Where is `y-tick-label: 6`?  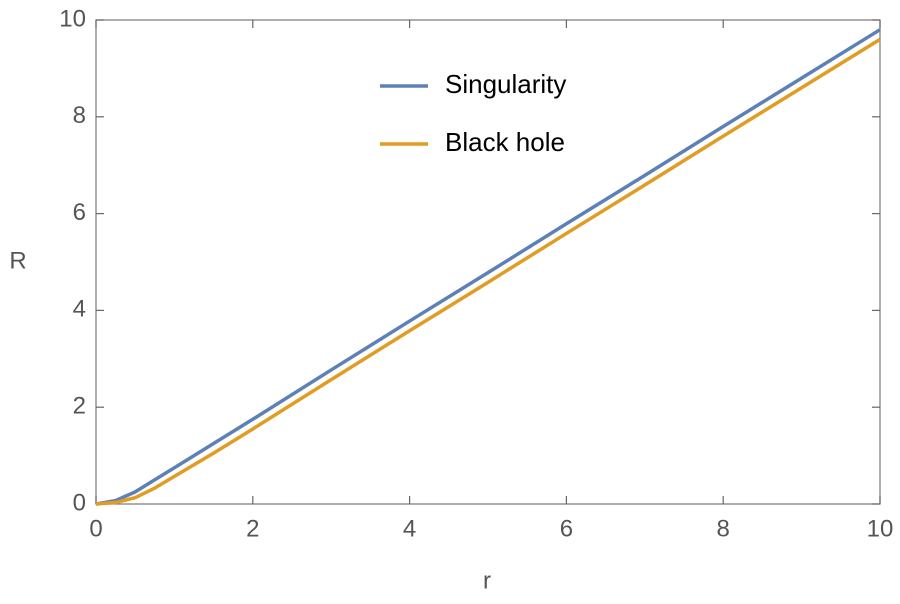
y-tick-label: 6 is located at coordinates (79, 212).